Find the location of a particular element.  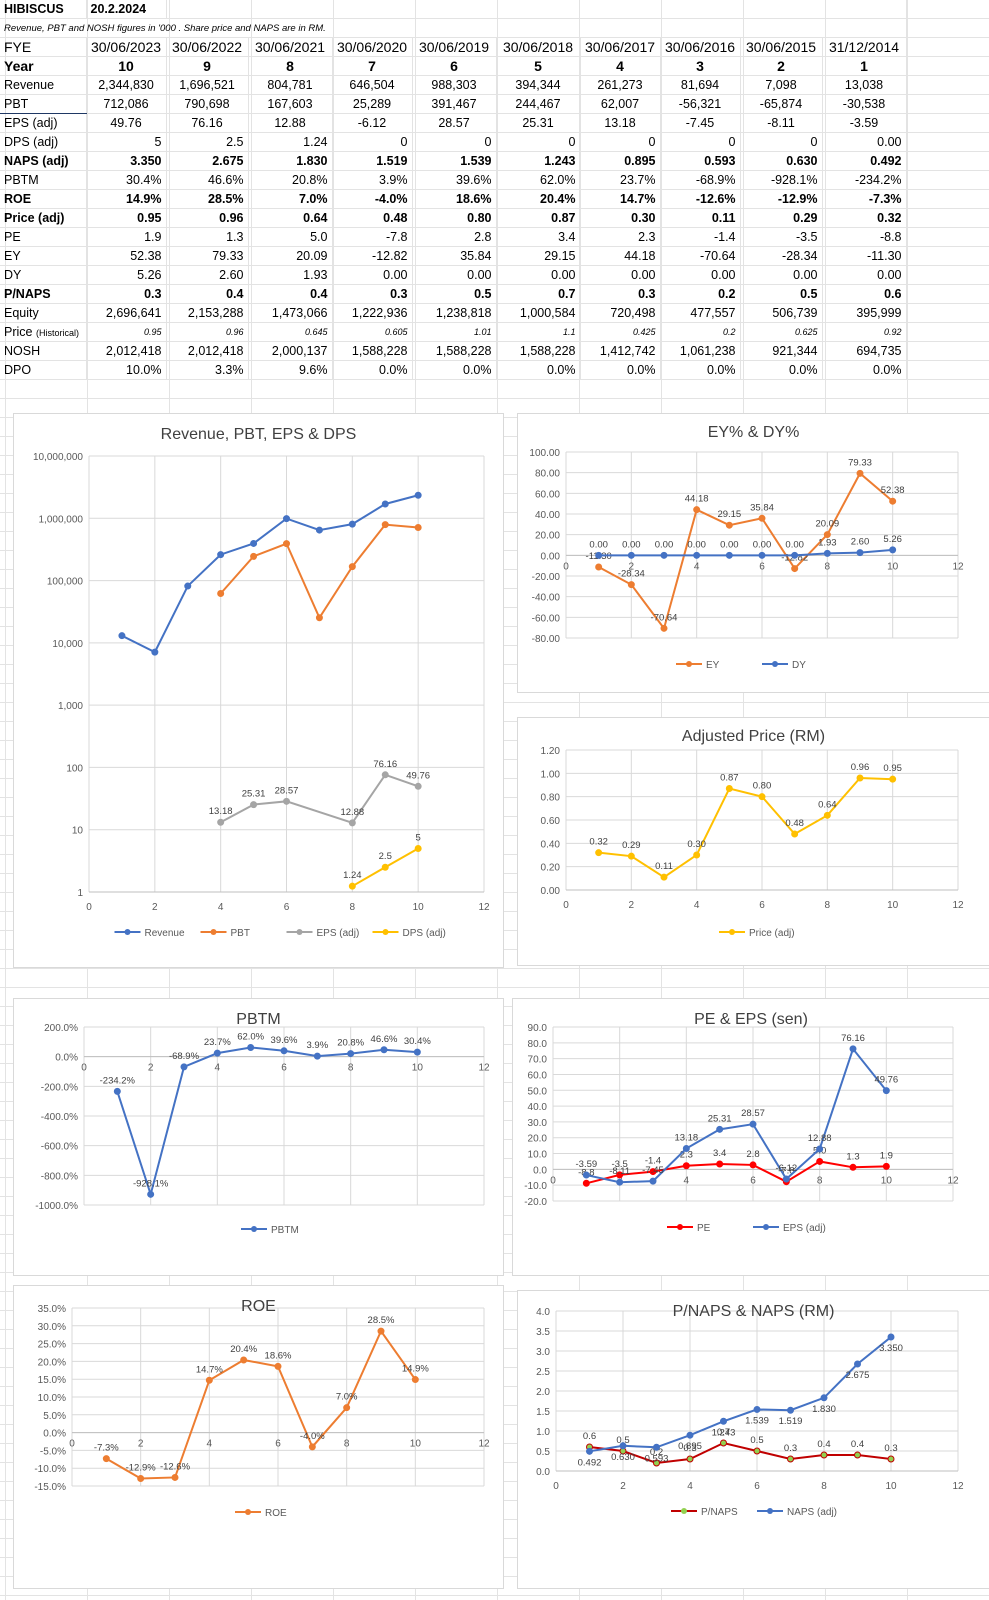

data-cell: -12.9% is located at coordinates (781, 199).